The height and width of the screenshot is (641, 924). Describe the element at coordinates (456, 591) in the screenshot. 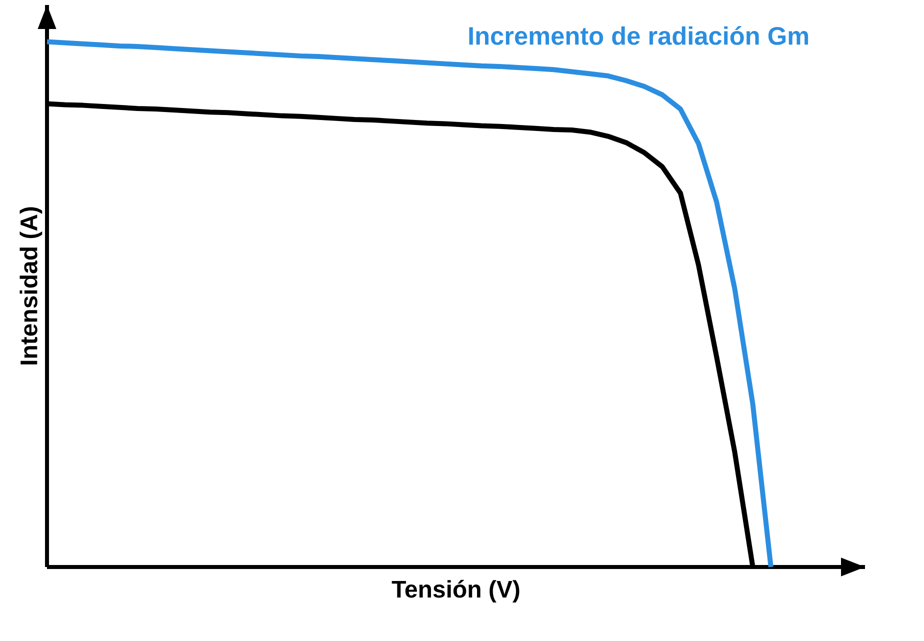

I see `x-axis-title: Tensión (V)` at that location.